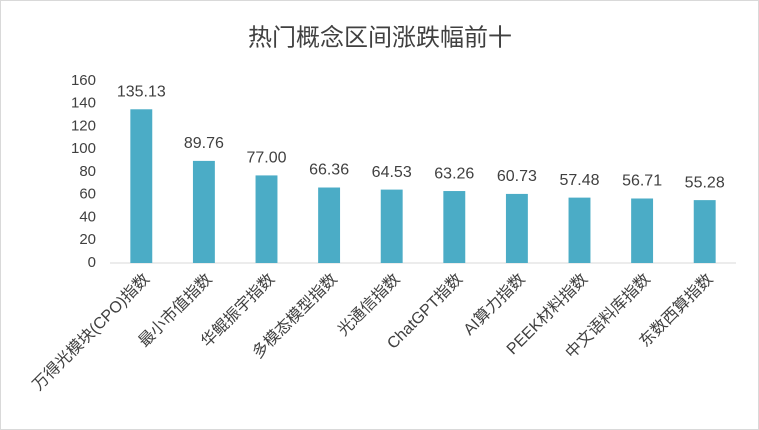 Image resolution: width=759 pixels, height=430 pixels. Describe the element at coordinates (380, 38) in the screenshot. I see `chart-title: 热门概念区间涨跌幅前十` at that location.